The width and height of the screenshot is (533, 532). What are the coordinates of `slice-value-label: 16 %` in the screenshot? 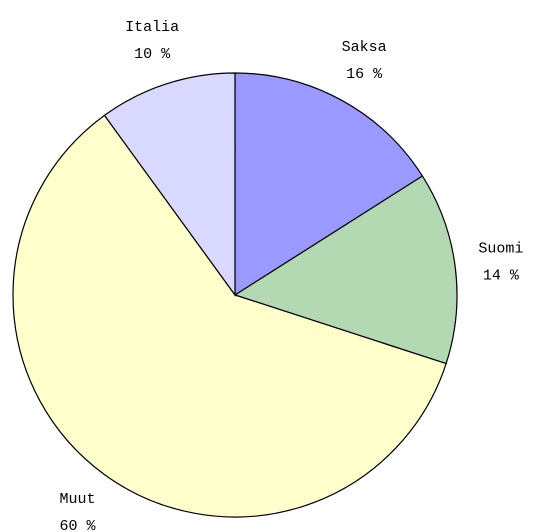 It's located at (364, 74).